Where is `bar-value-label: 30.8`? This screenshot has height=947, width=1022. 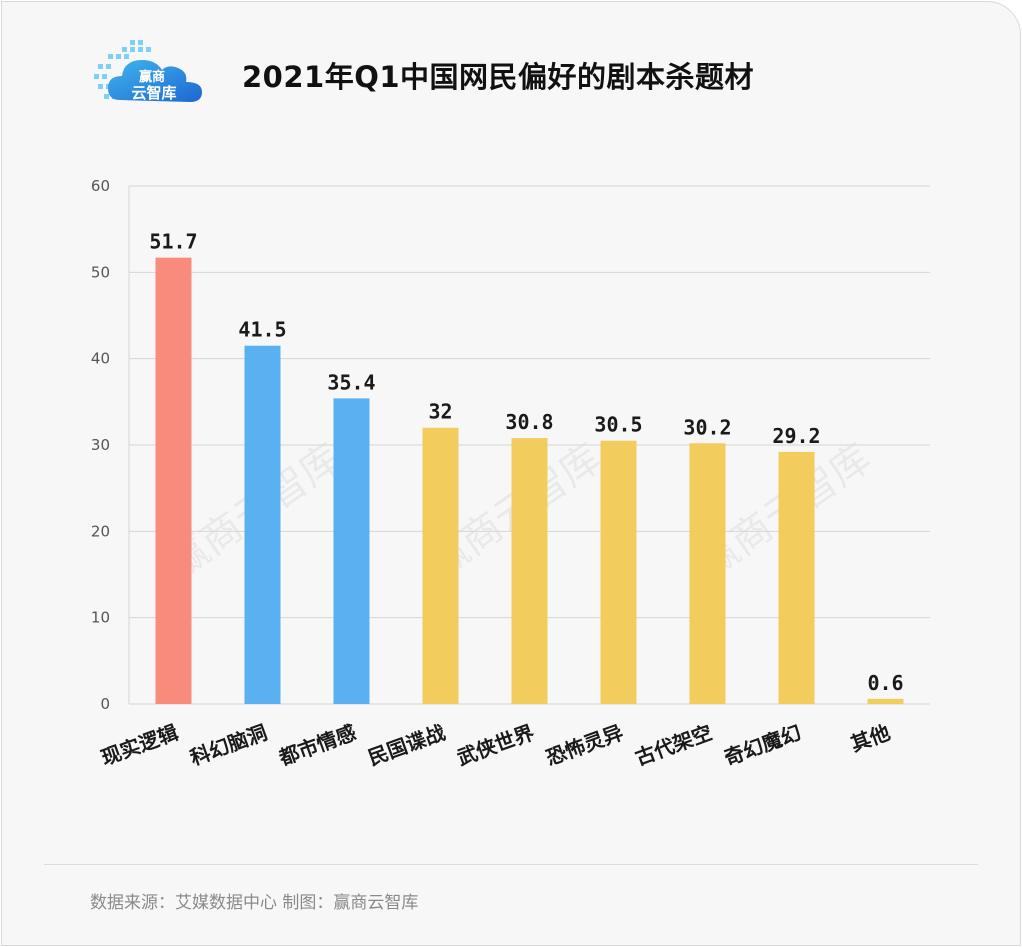 bar-value-label: 30.8 is located at coordinates (529, 422).